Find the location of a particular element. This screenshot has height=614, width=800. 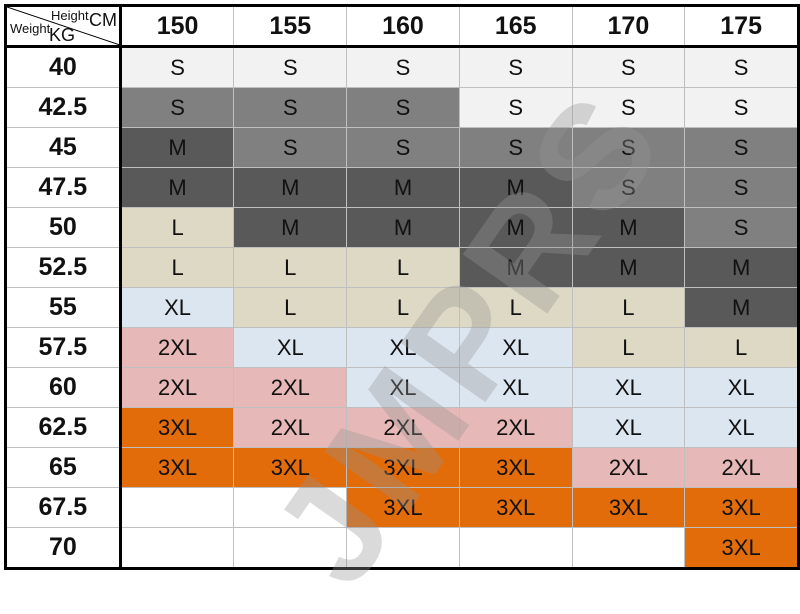

weight-unit: KG is located at coordinates (62, 35).